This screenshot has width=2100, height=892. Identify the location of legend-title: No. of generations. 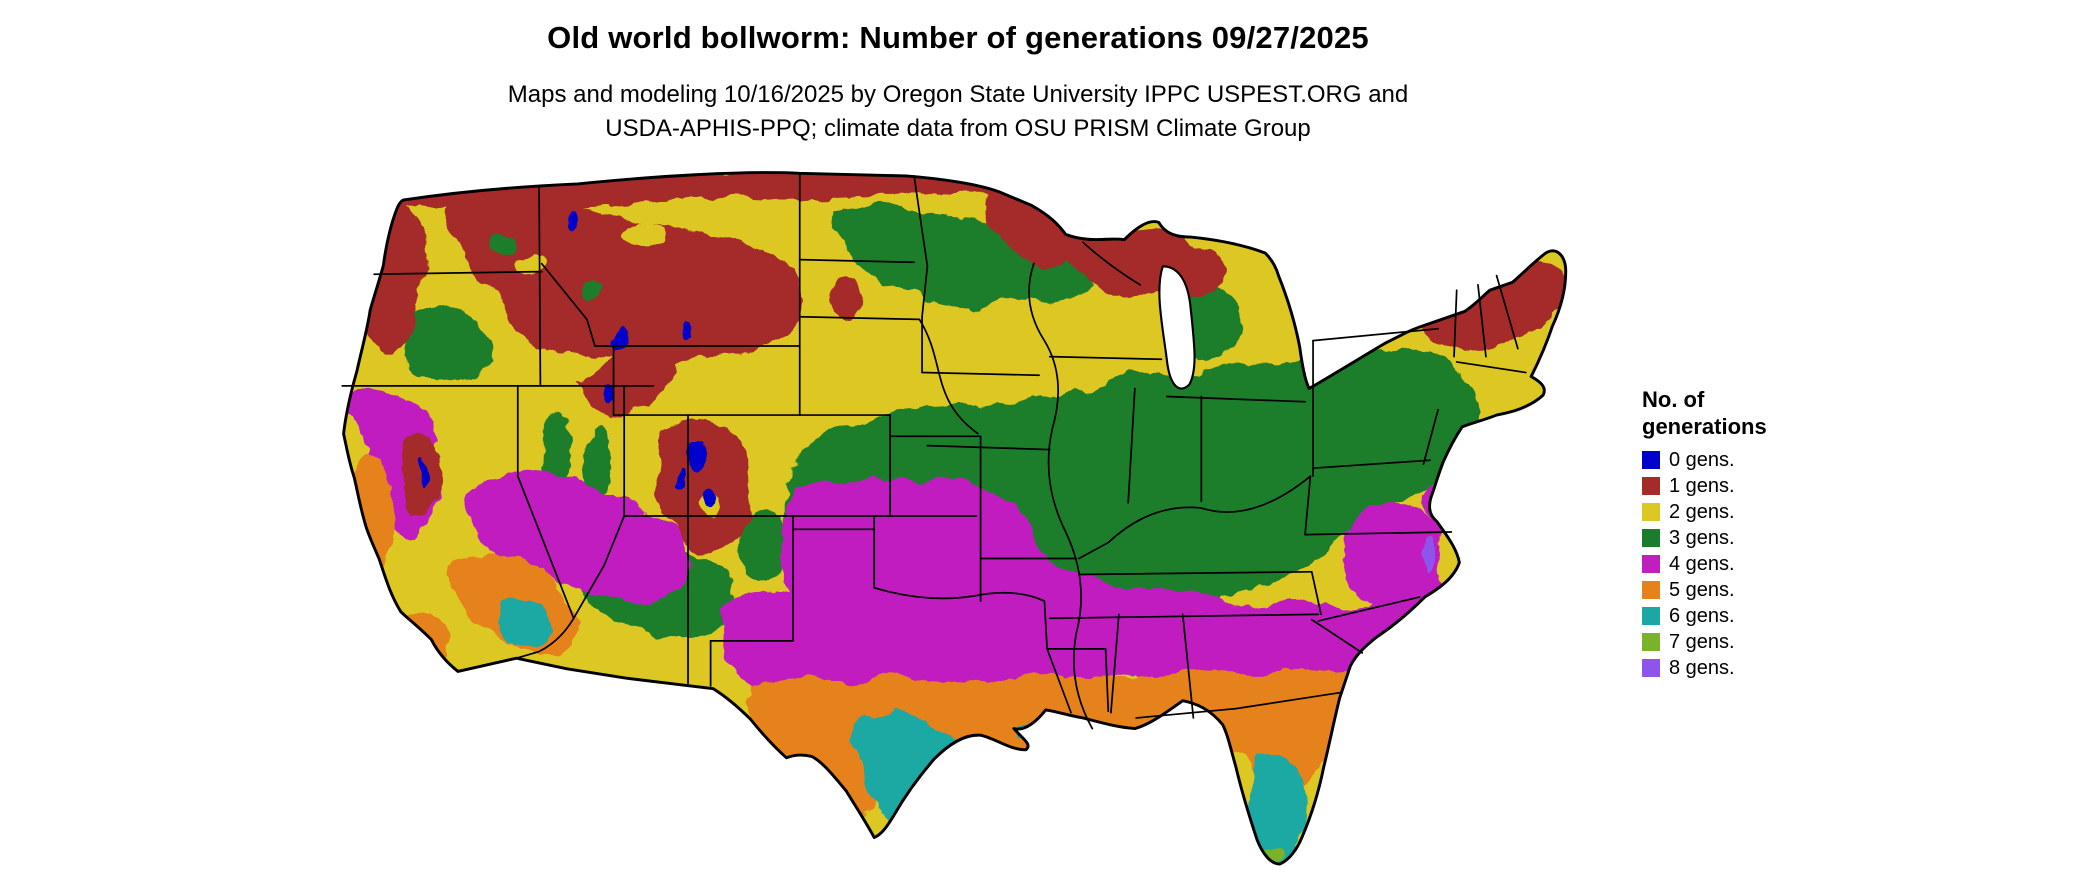
(1752, 413).